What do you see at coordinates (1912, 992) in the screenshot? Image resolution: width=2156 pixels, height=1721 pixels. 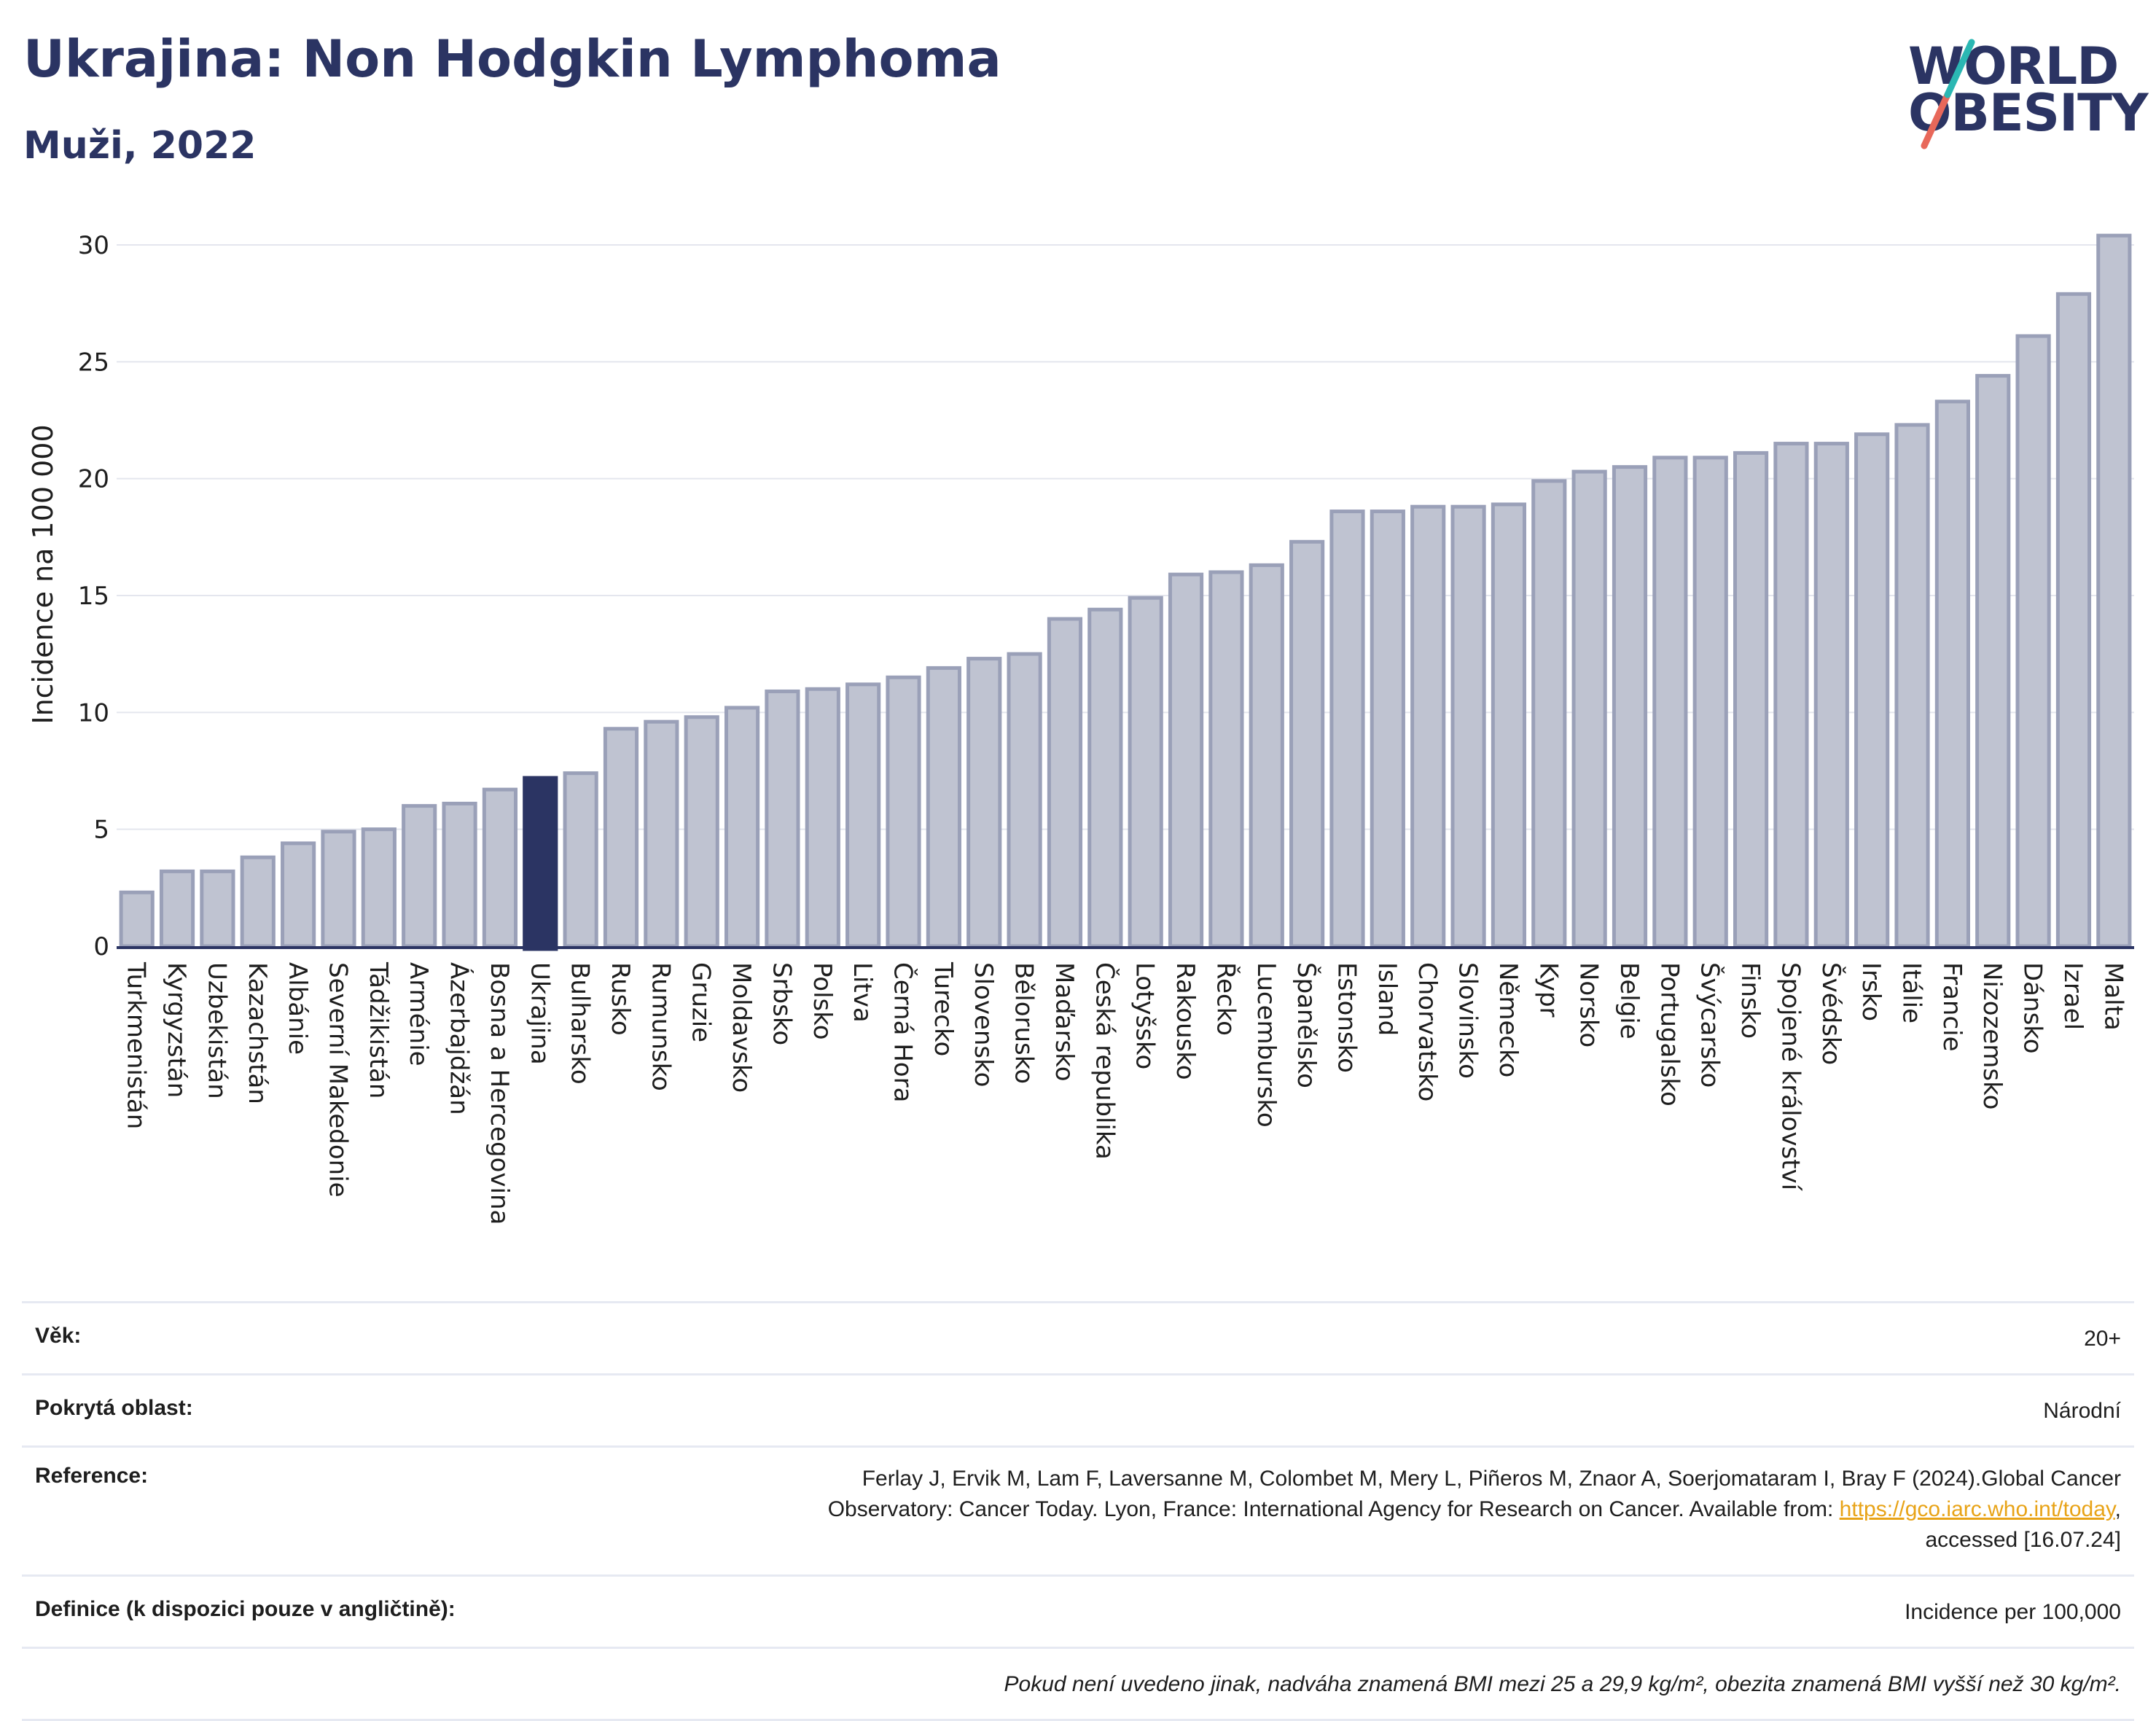 I see `x-tick-label: Itálie` at bounding box center [1912, 992].